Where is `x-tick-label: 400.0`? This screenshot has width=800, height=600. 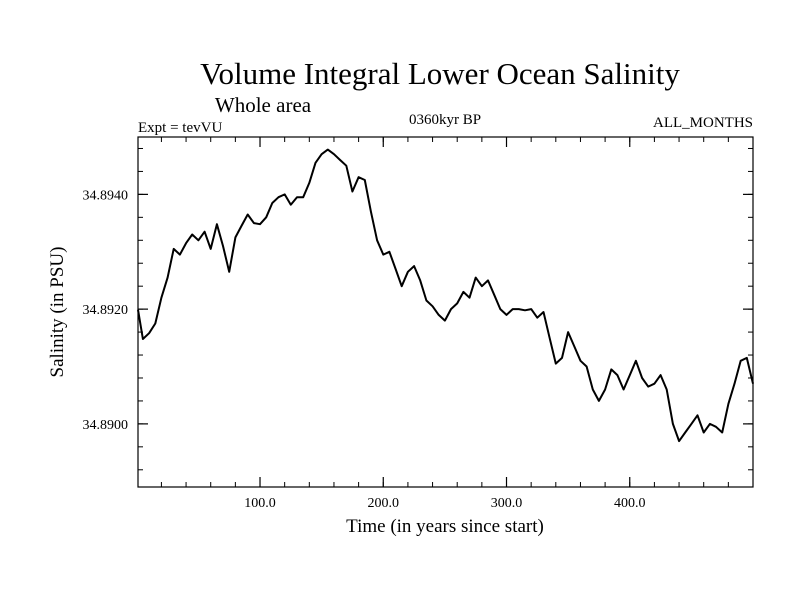
x-tick-label: 400.0 is located at coordinates (630, 503).